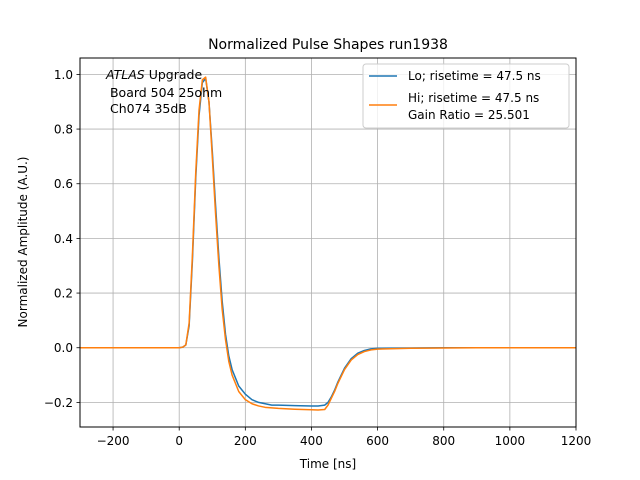 The image size is (640, 480). Describe the element at coordinates (311, 441) in the screenshot. I see `x-tick-label: 400` at that location.